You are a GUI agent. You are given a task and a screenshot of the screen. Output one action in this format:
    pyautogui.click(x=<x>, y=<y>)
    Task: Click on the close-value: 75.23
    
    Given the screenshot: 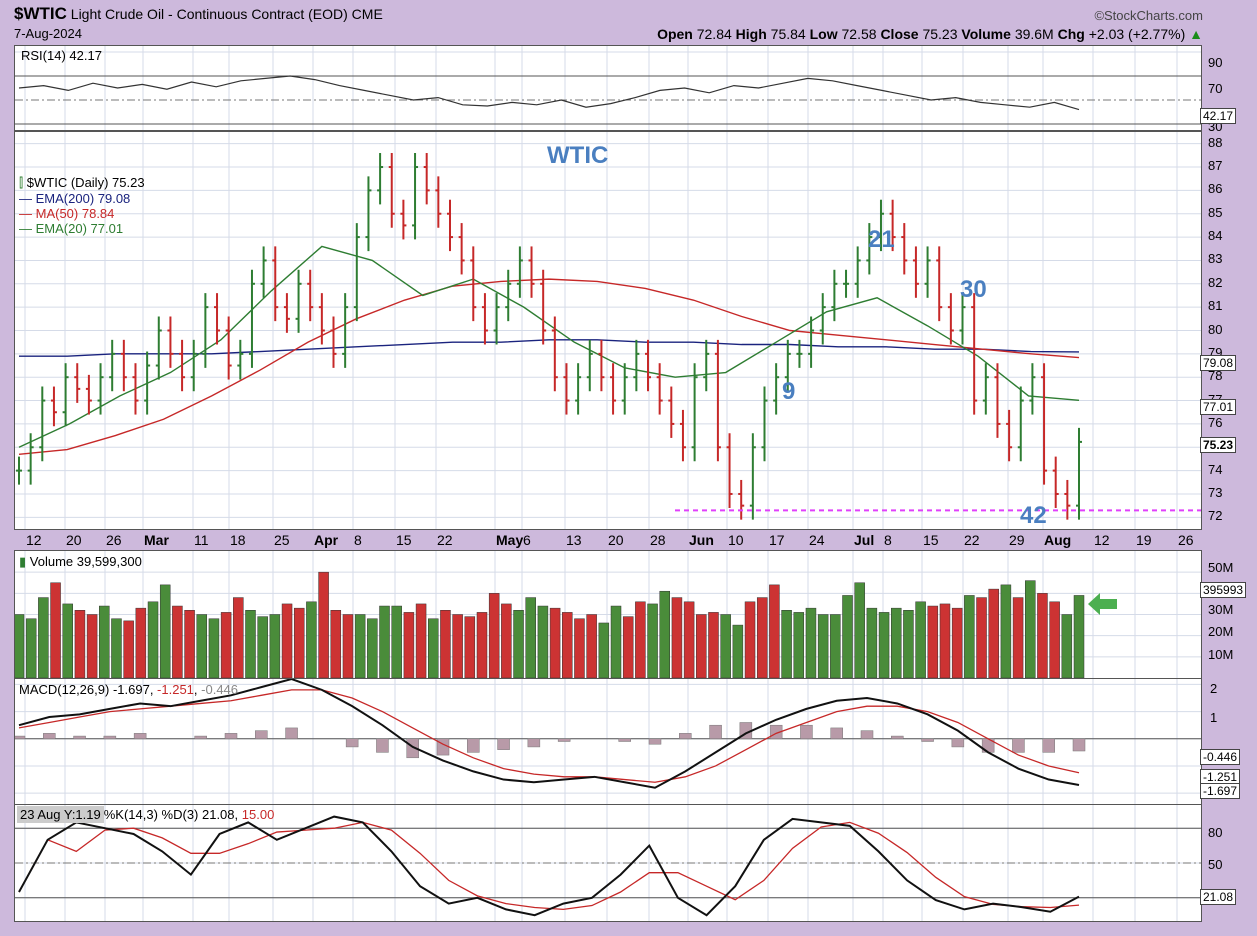 What is the action you would take?
    pyautogui.click(x=939, y=34)
    